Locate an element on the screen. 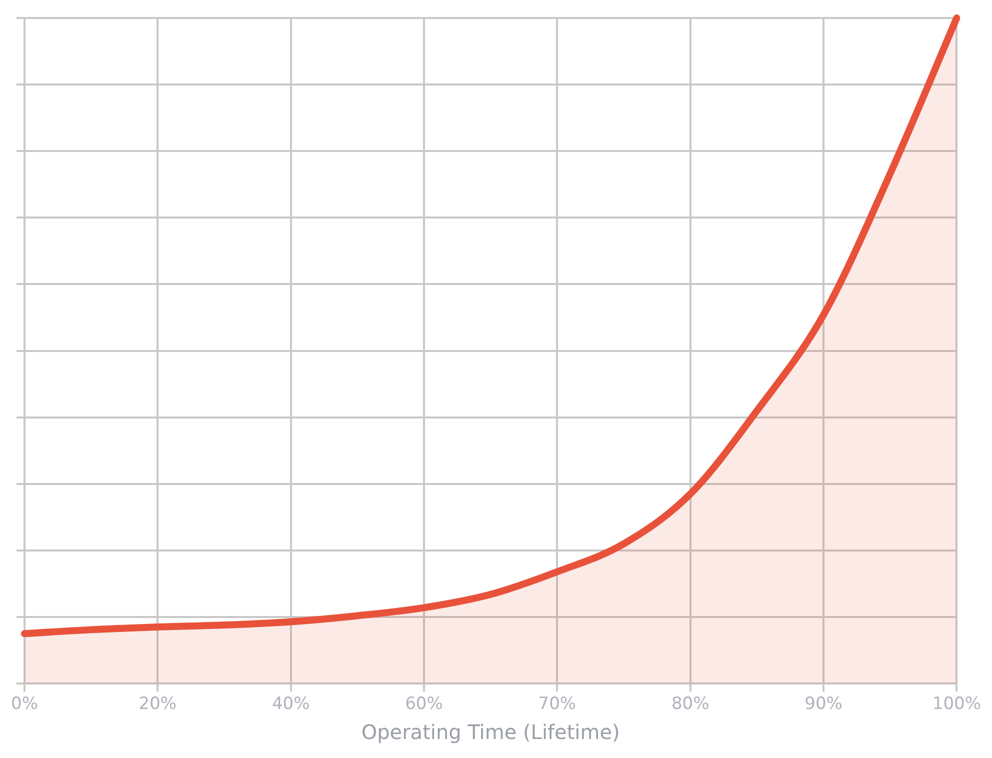 This screenshot has width=992, height=758. x-tick-label: 20% is located at coordinates (157, 704).